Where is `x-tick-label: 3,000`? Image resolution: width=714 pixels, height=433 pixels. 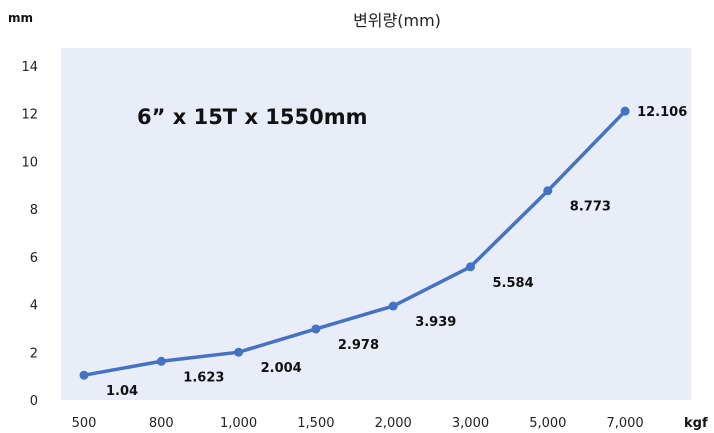
x-tick-label: 3,000 is located at coordinates (470, 423).